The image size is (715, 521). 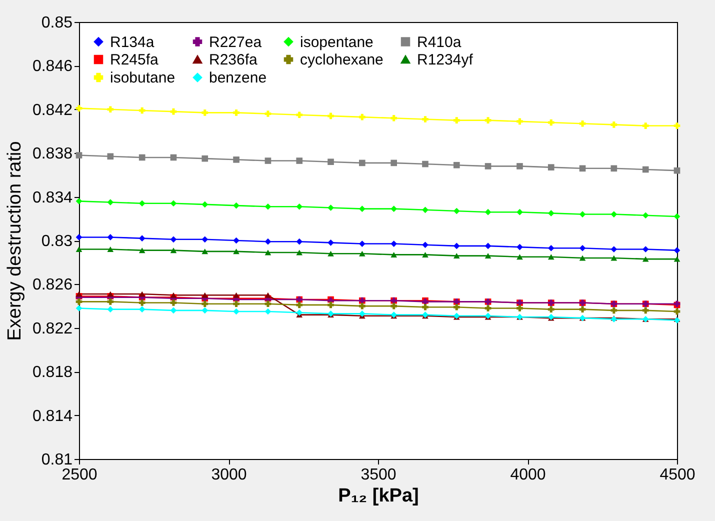 I want to click on legend-label: R227ea, so click(x=235, y=42).